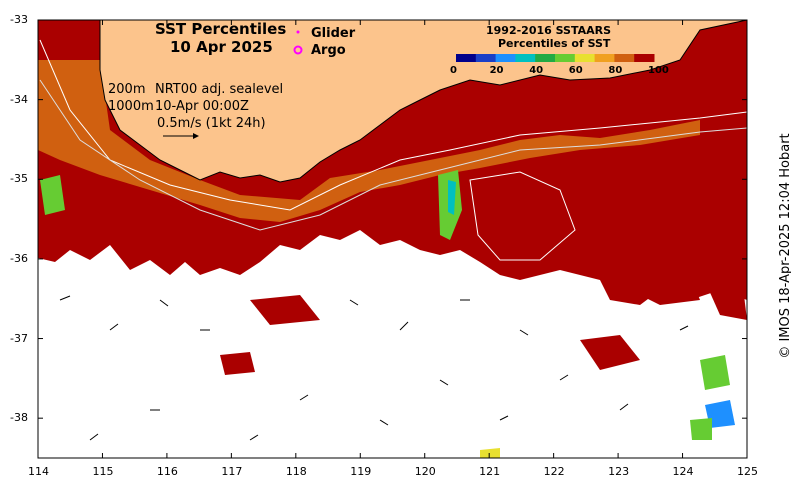 This screenshot has height=492, width=791. I want to click on argo-icon, so click(298, 50).